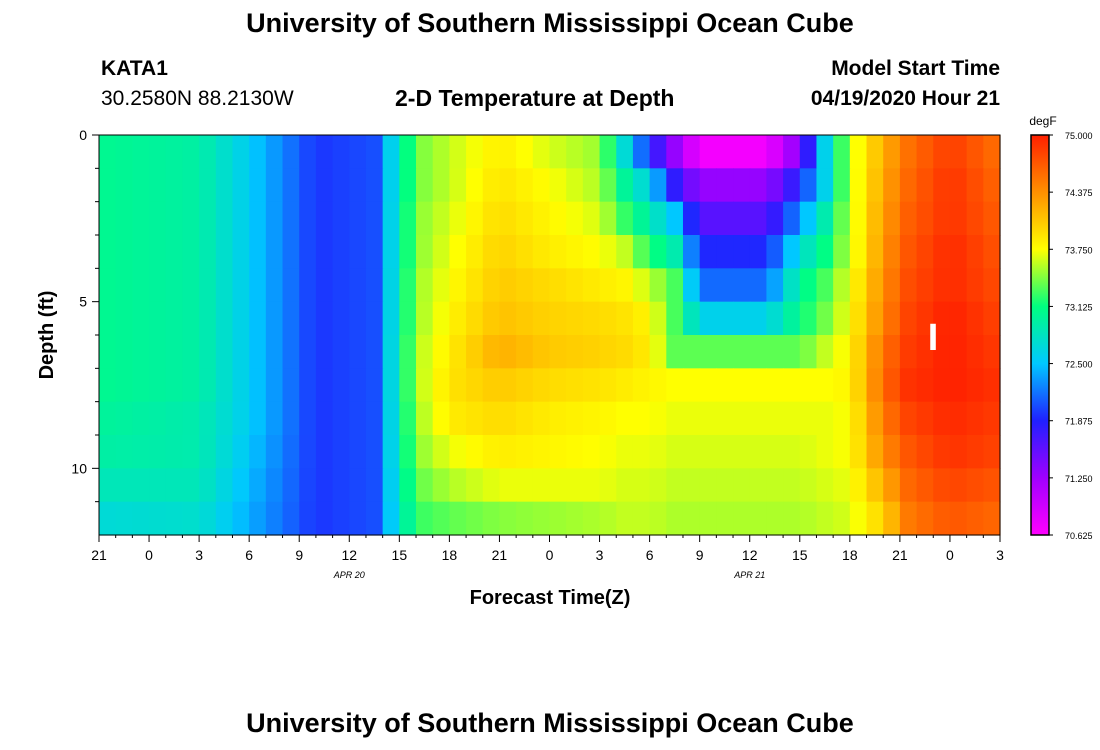 This screenshot has width=1100, height=750. I want to click on station-id: KATA1, so click(134, 68).